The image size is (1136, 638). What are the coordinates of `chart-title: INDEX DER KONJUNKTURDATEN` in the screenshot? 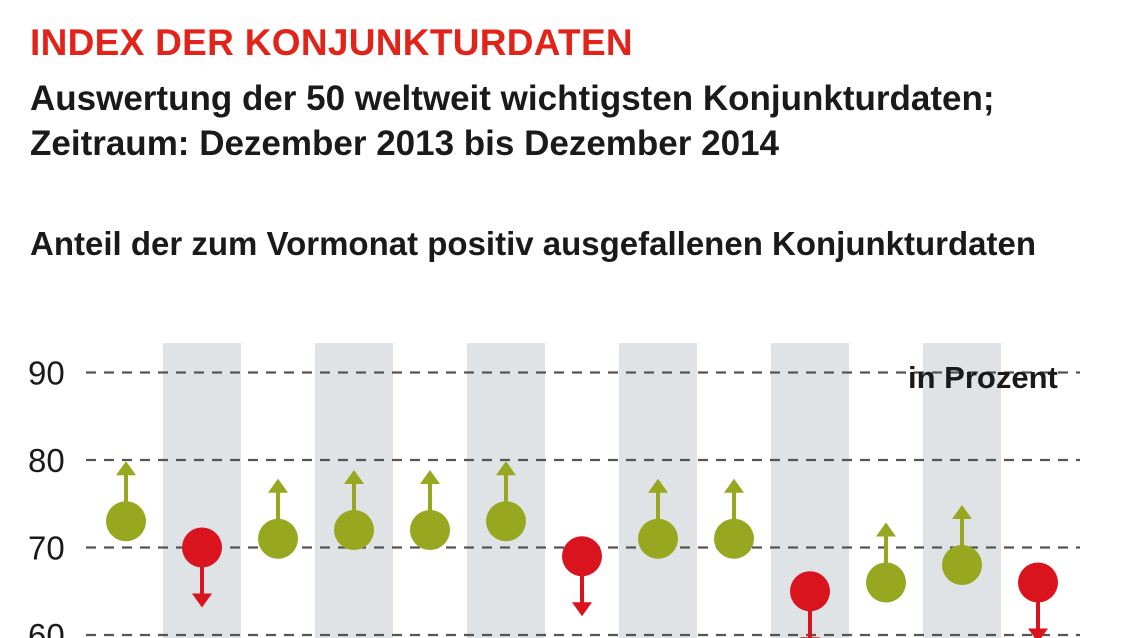 It's located at (331, 42).